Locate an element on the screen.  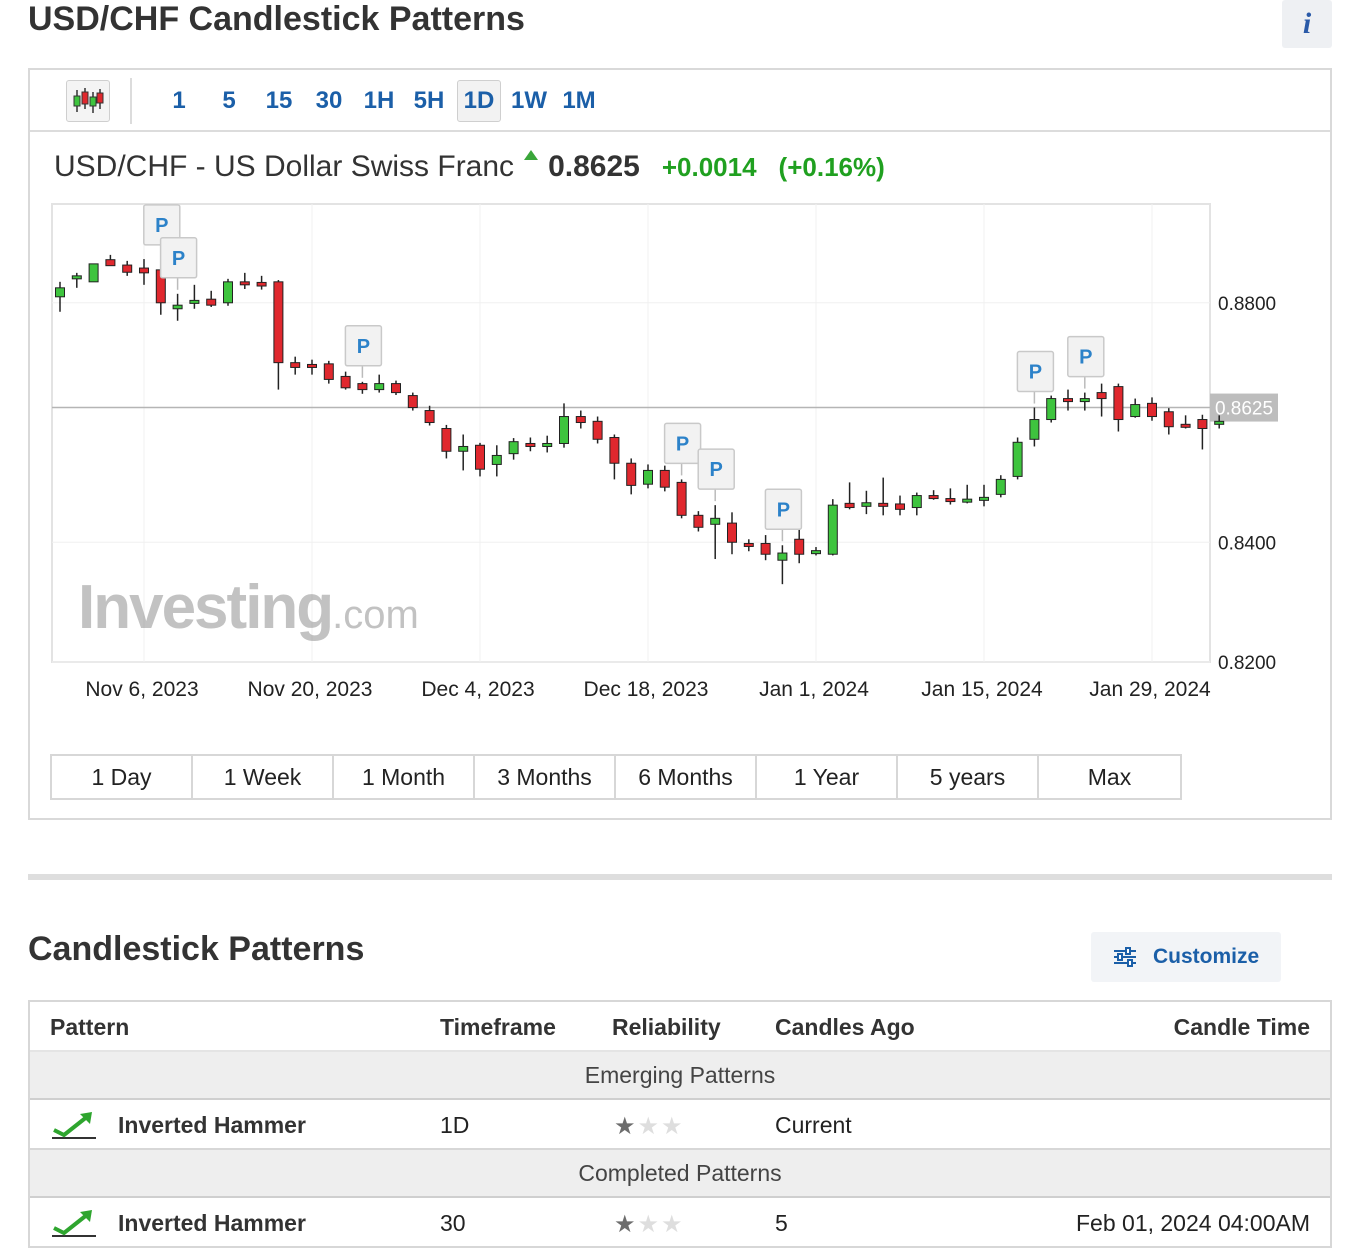
interval-1m: 1M is located at coordinates (579, 100).